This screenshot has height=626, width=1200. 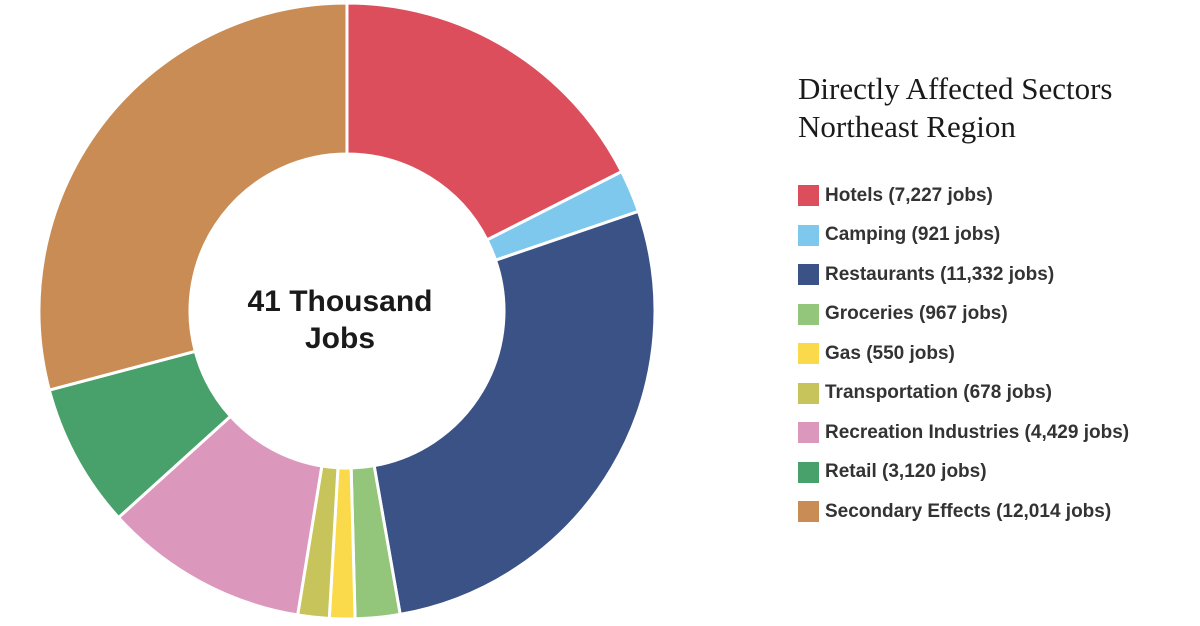 What do you see at coordinates (808, 472) in the screenshot?
I see `legend-swatch-retail` at bounding box center [808, 472].